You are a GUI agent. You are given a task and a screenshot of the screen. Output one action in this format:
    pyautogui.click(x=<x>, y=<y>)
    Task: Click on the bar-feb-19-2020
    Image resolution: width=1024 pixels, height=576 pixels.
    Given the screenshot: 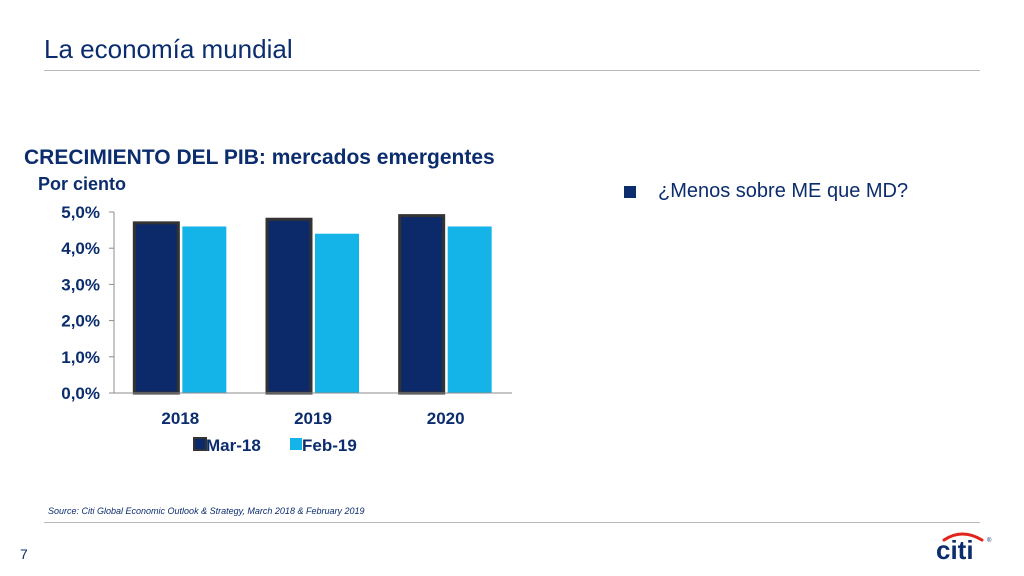 What is the action you would take?
    pyautogui.click(x=469, y=309)
    